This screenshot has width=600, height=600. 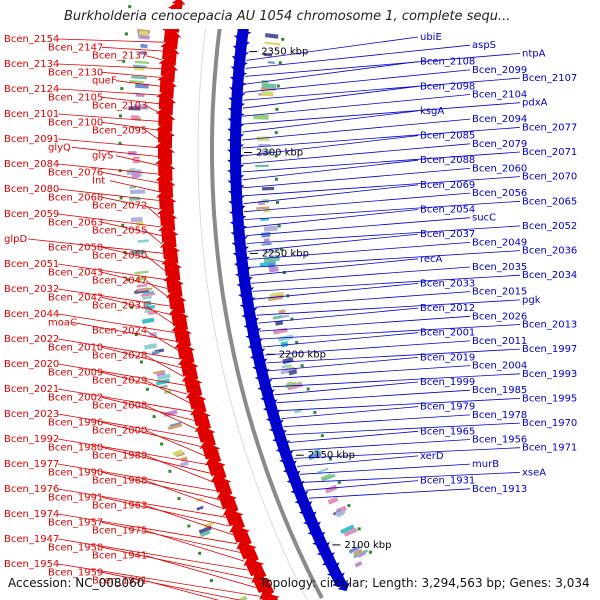 I want to click on gene-label-left: Bcen_1963, so click(x=119, y=506).